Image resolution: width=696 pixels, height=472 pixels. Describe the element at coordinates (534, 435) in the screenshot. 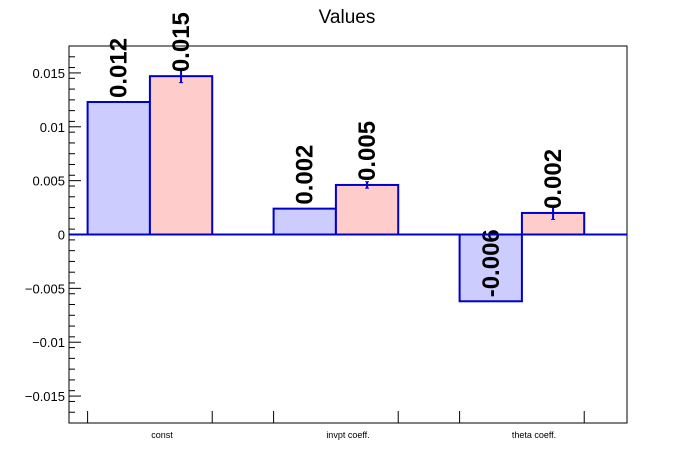

I see `x-category-label: theta coeff.` at that location.